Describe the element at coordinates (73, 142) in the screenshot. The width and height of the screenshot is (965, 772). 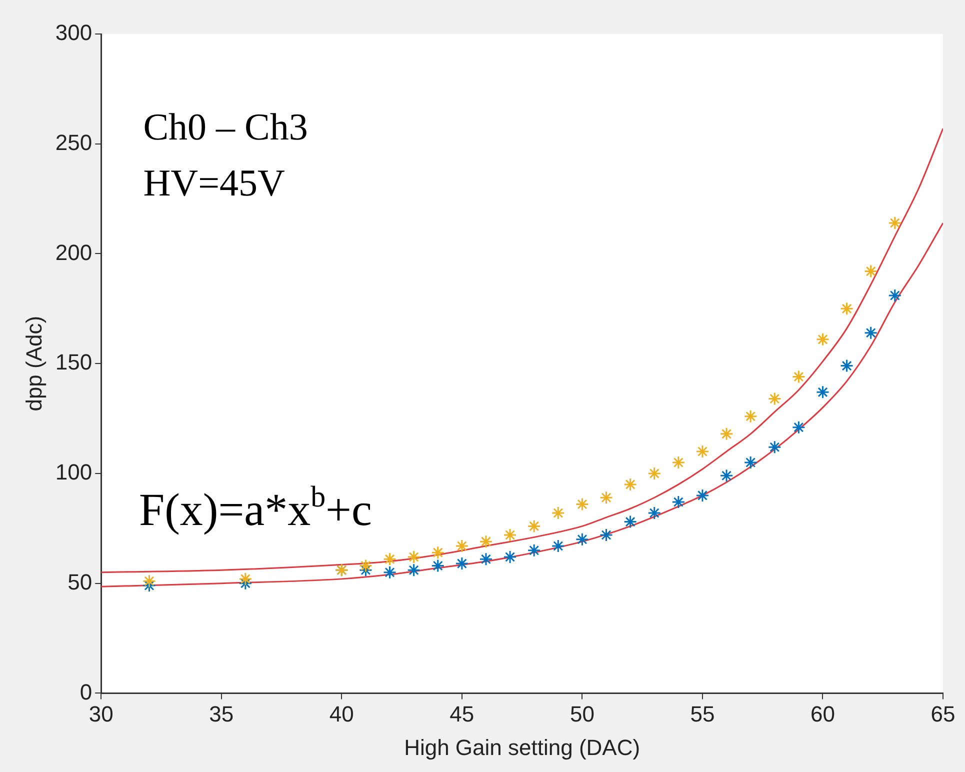
I see `y-tick-label: 250` at that location.